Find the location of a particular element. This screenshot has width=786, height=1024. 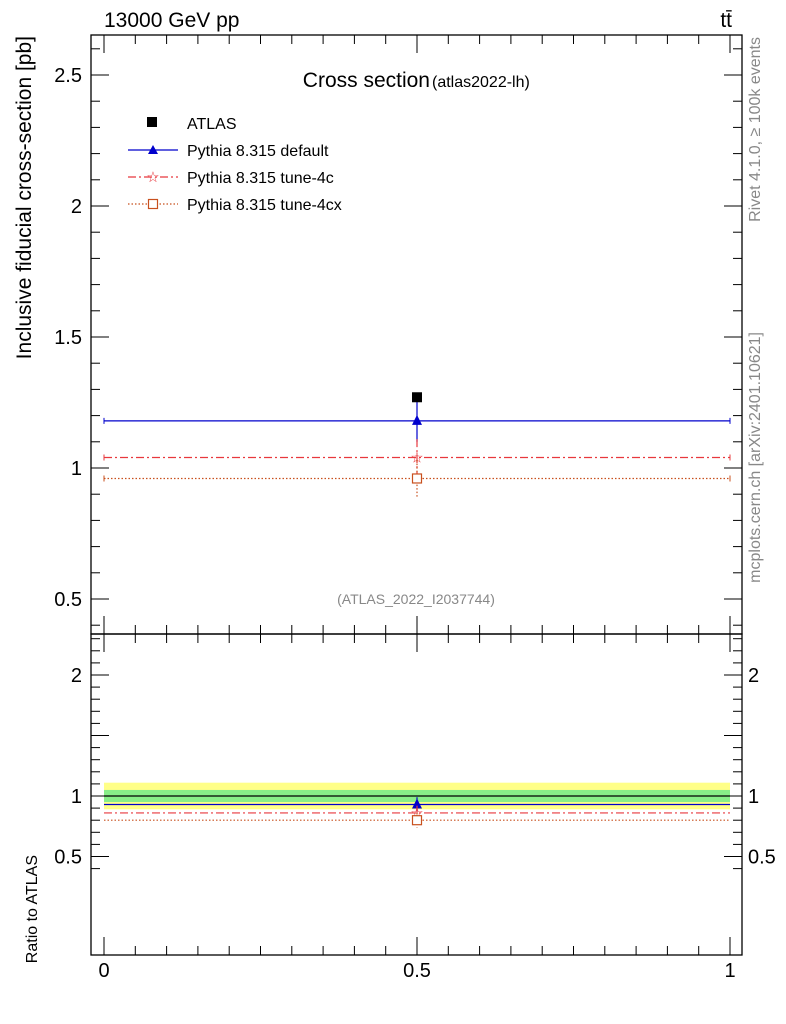

ratio-y-tick-label: 2 is located at coordinates (76, 676).